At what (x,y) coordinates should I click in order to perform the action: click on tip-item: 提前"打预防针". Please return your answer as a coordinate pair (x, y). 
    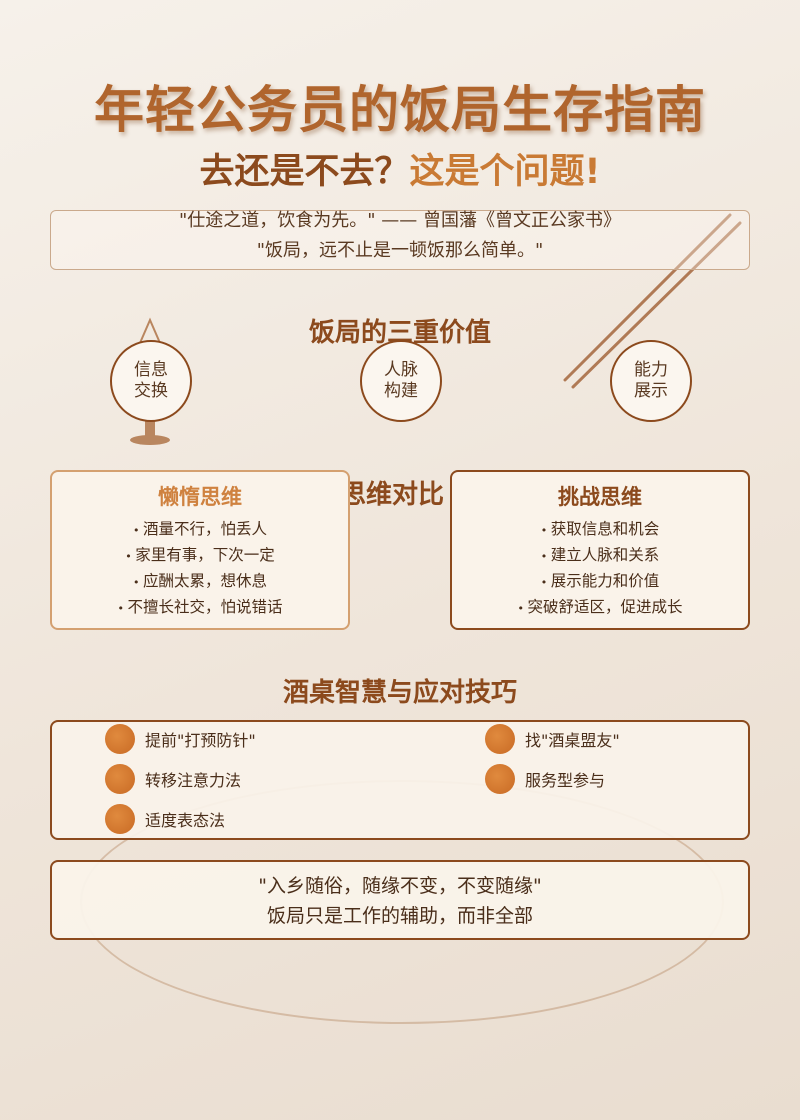
    Looking at the image, I should click on (180, 739).